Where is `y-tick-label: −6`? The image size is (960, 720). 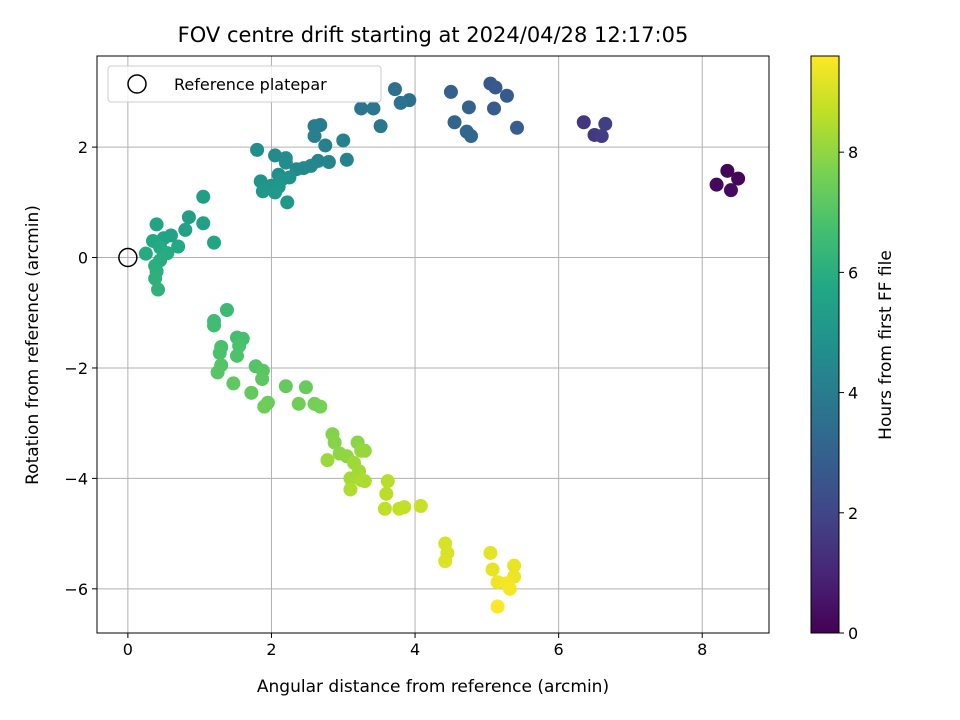
y-tick-label: −6 is located at coordinates (76, 589).